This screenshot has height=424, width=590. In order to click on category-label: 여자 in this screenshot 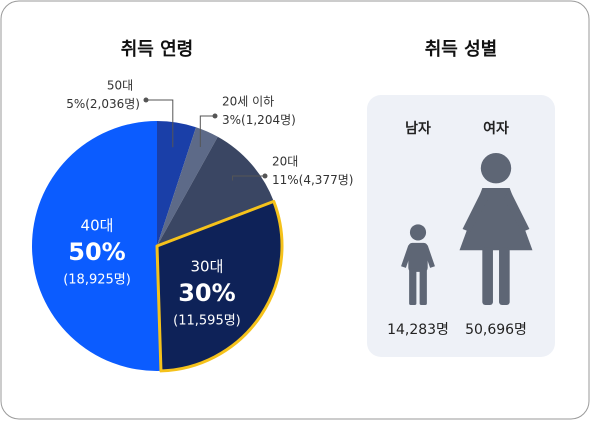, I will do `click(496, 128)`.